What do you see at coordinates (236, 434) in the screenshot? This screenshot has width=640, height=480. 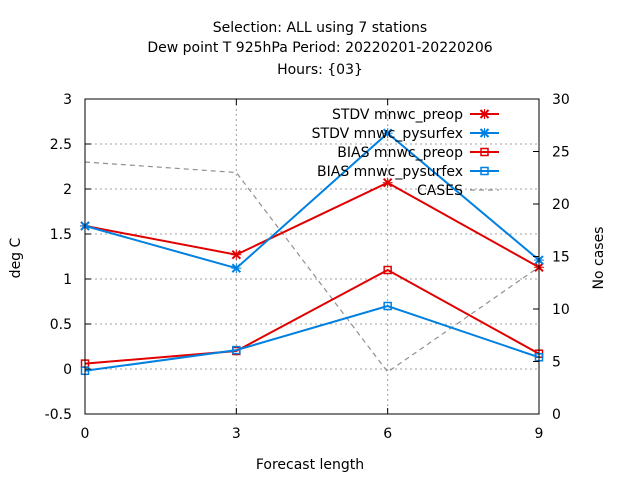 I see `x-tick-label: 3` at bounding box center [236, 434].